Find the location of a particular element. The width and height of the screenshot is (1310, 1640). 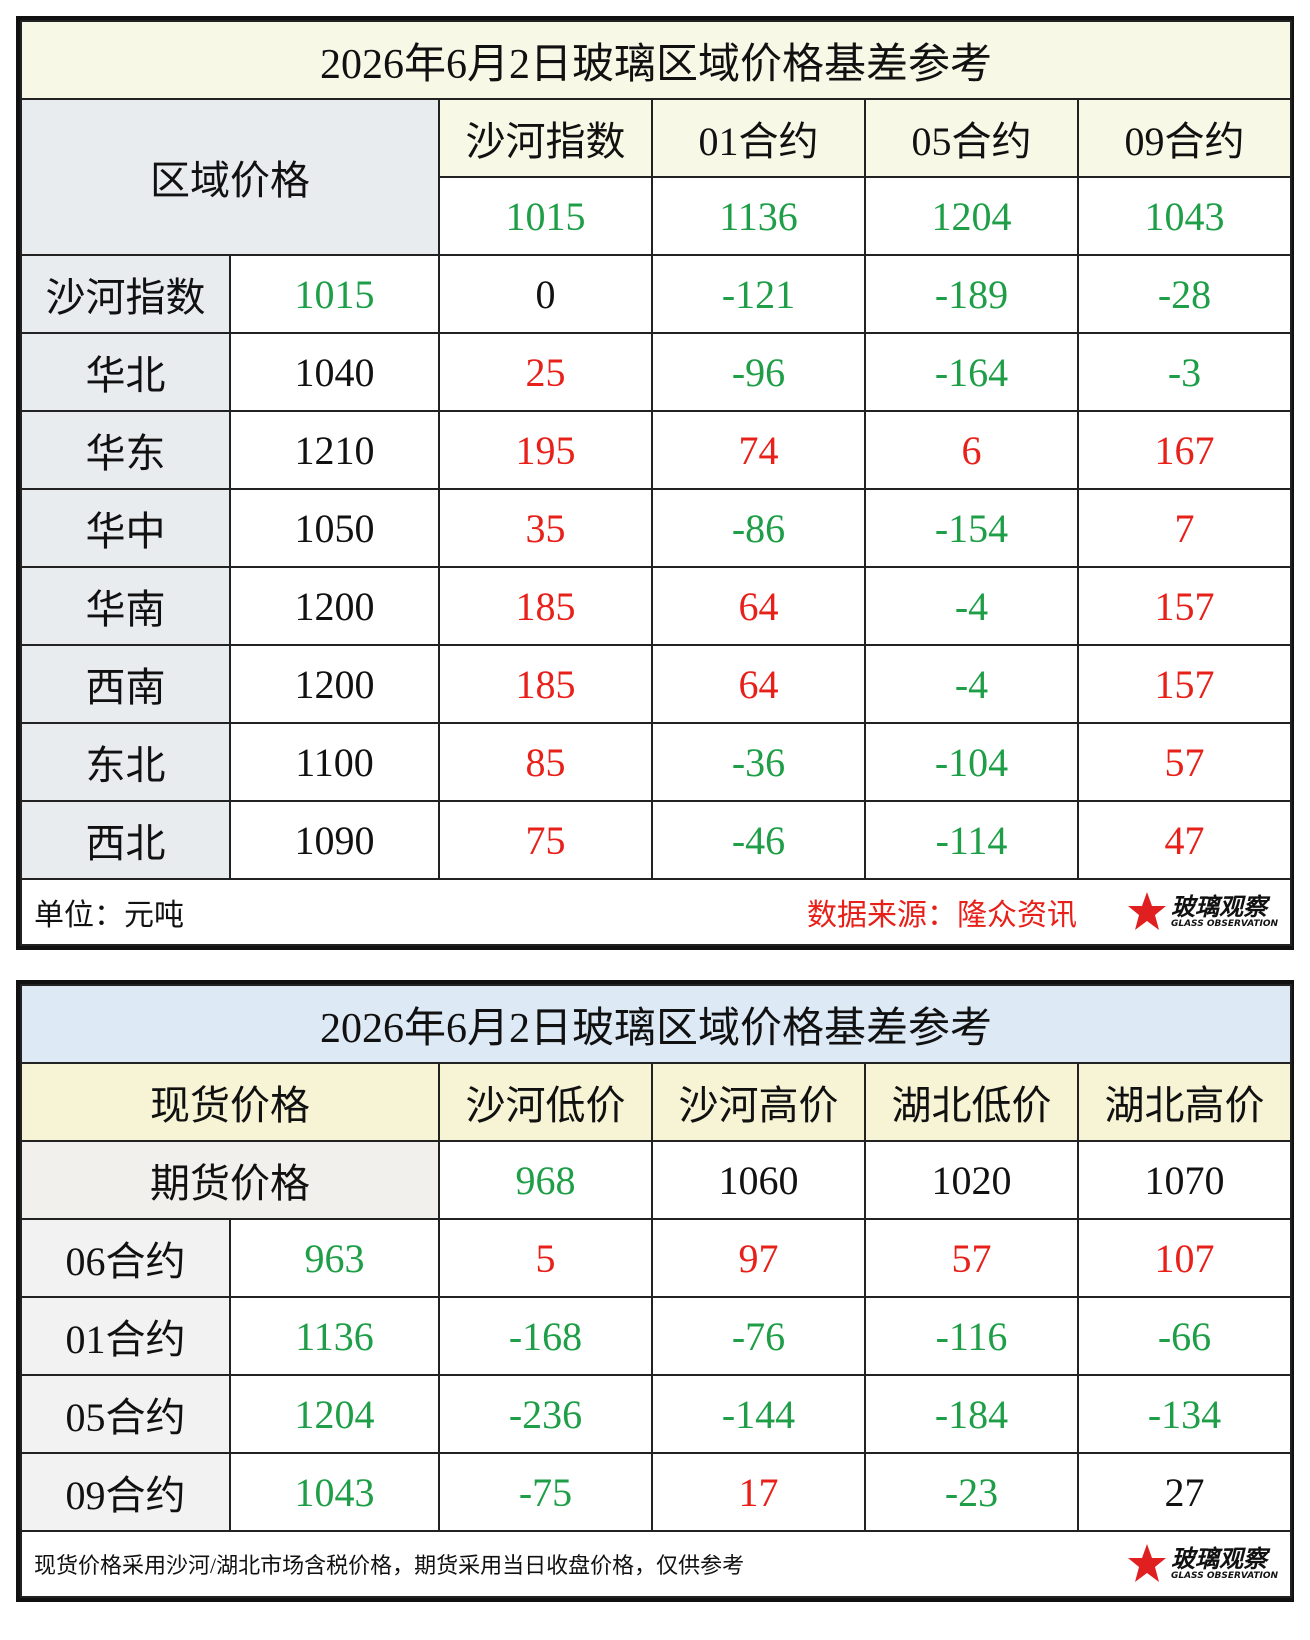

basis-value: 185 is located at coordinates (545, 684).